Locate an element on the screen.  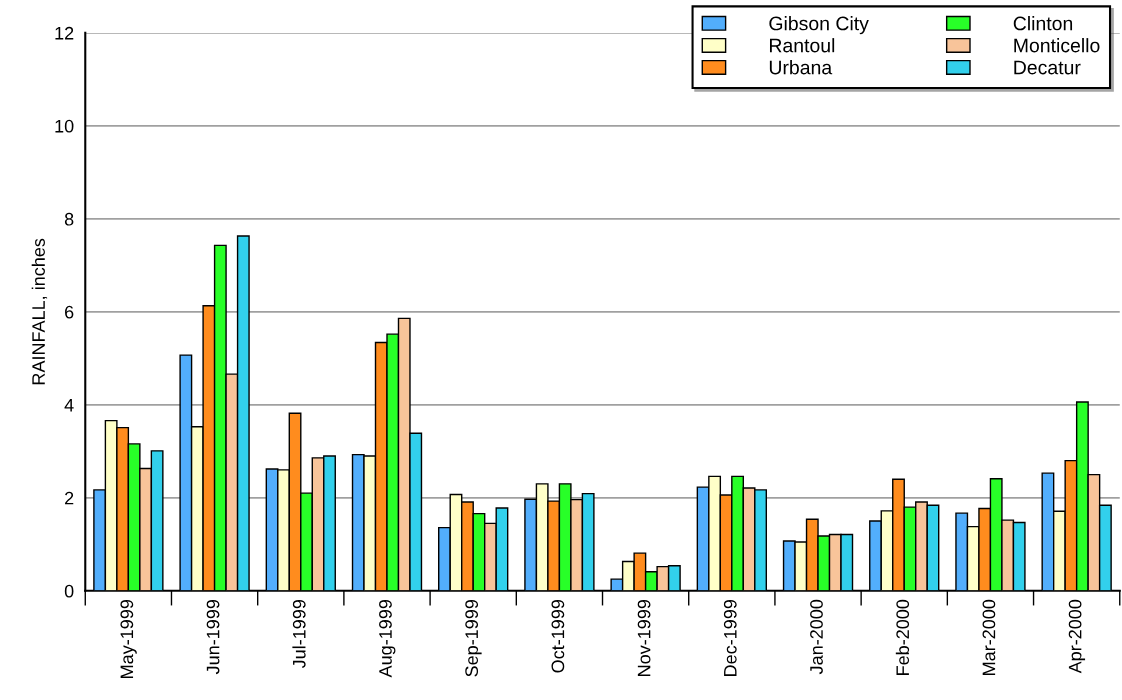
y-tick-label: 4 is located at coordinates (69, 405).